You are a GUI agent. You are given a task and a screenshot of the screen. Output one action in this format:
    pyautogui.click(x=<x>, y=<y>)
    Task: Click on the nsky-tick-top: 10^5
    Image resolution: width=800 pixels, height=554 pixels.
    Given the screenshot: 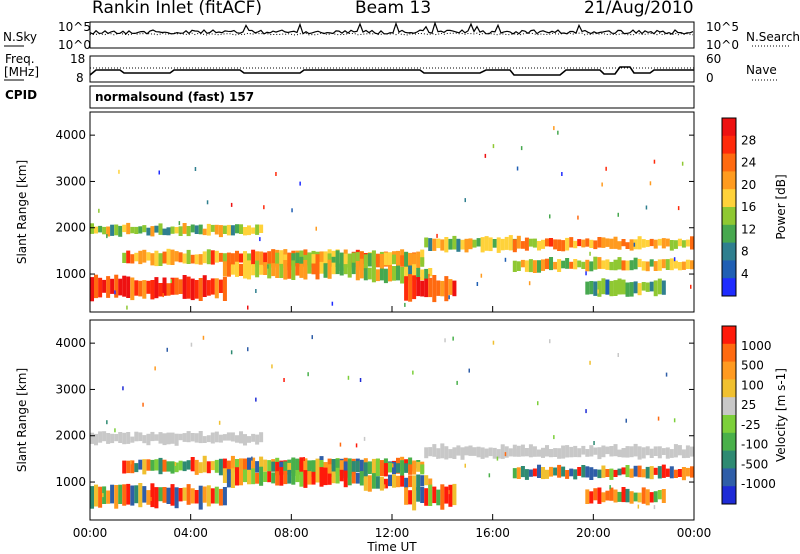 What is the action you would take?
    pyautogui.click(x=74, y=27)
    